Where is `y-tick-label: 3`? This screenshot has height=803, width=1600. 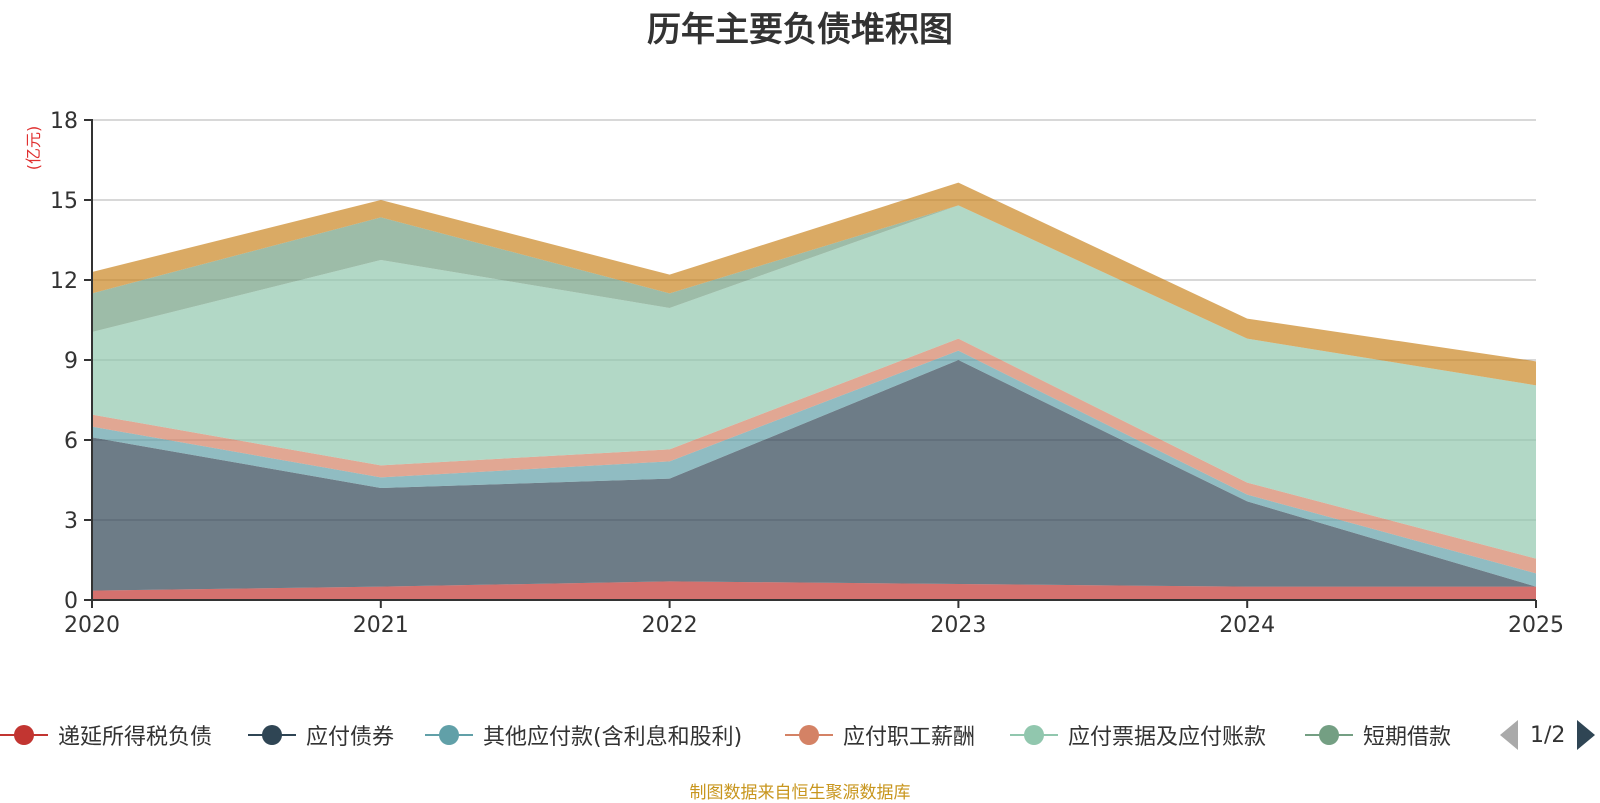
y-tick-label: 3 is located at coordinates (71, 521).